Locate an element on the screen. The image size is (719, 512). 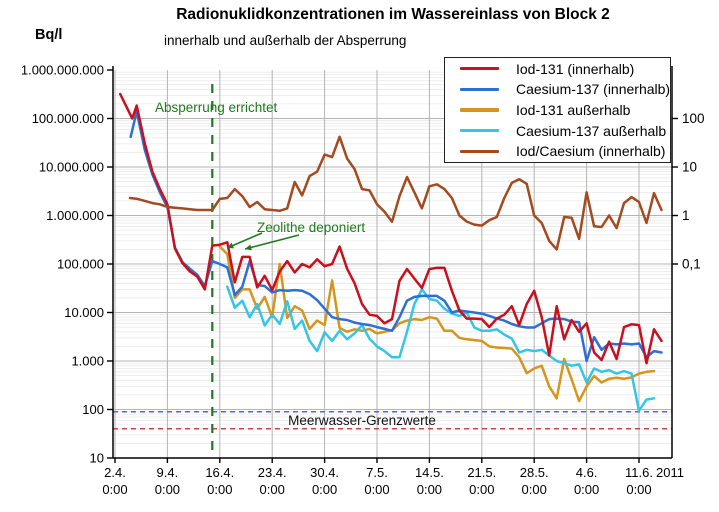
legend-item-iod131-ausserhalb: Iod-131 außerhalb is located at coordinates (557, 110).